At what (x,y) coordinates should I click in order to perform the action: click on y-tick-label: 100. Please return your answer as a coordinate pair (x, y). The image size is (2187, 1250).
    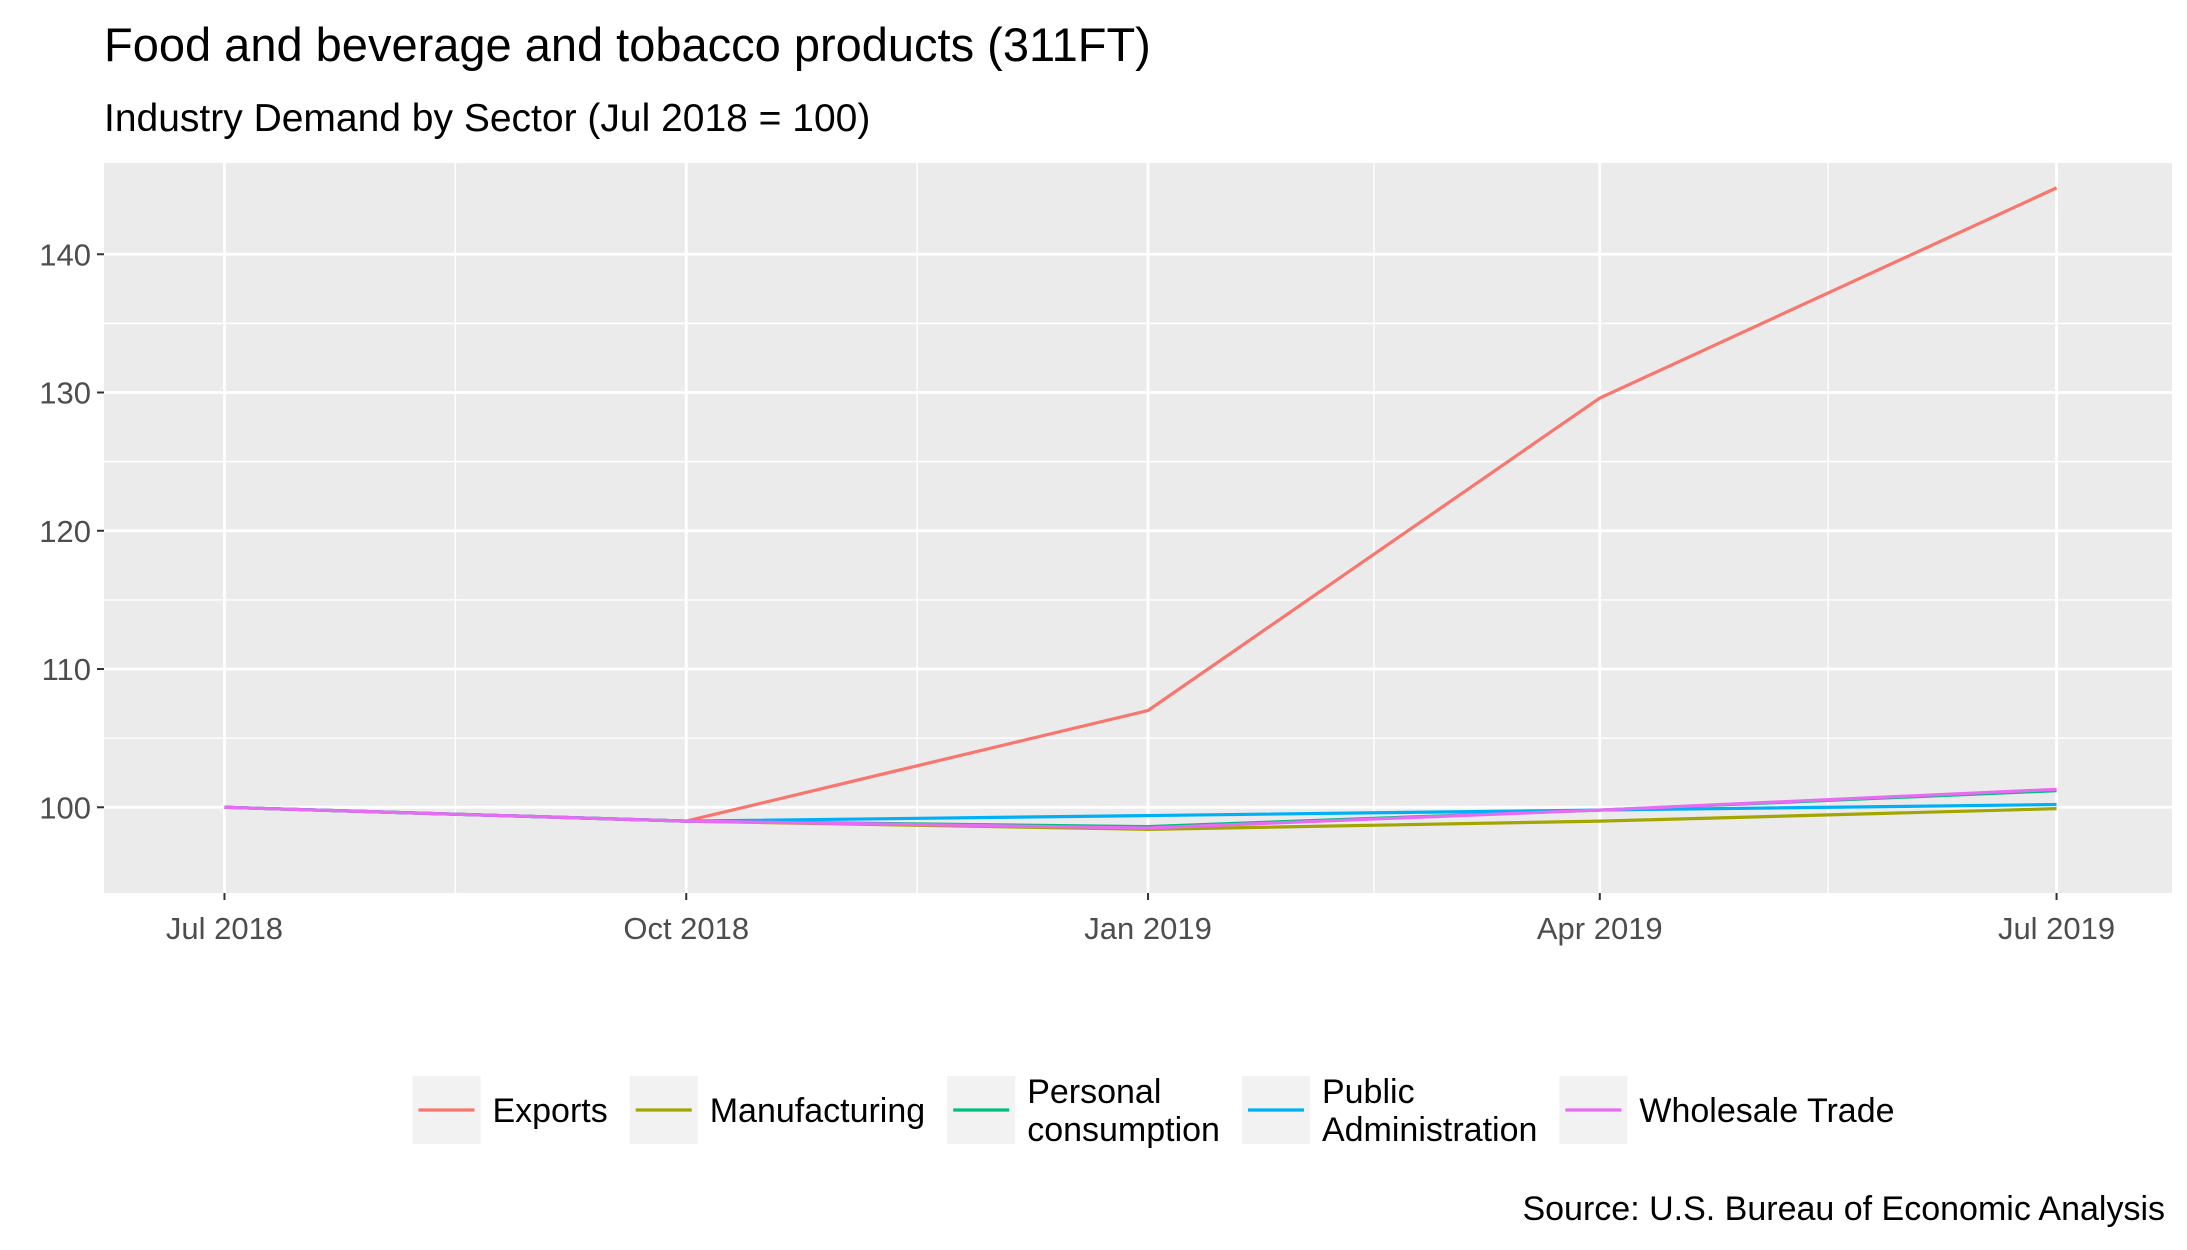
    Looking at the image, I should click on (65, 807).